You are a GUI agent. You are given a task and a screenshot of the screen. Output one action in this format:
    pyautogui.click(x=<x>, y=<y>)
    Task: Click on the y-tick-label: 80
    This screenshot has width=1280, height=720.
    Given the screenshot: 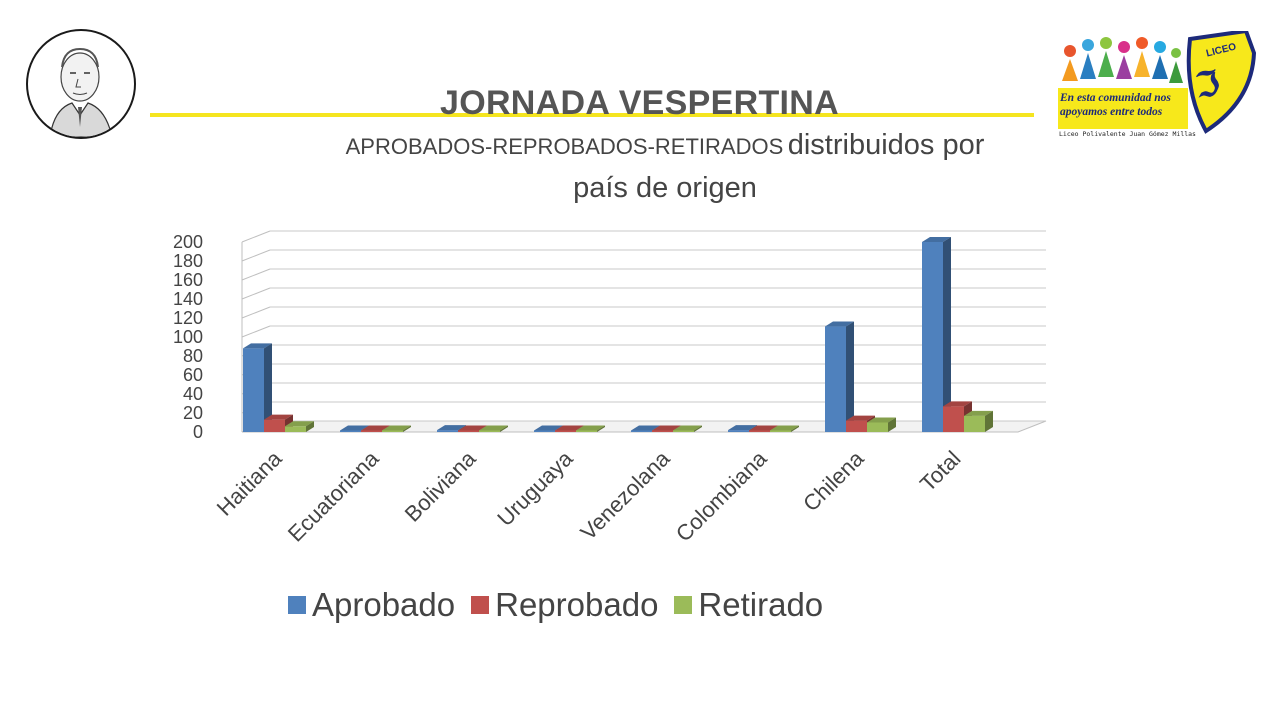 What is the action you would take?
    pyautogui.click(x=193, y=356)
    